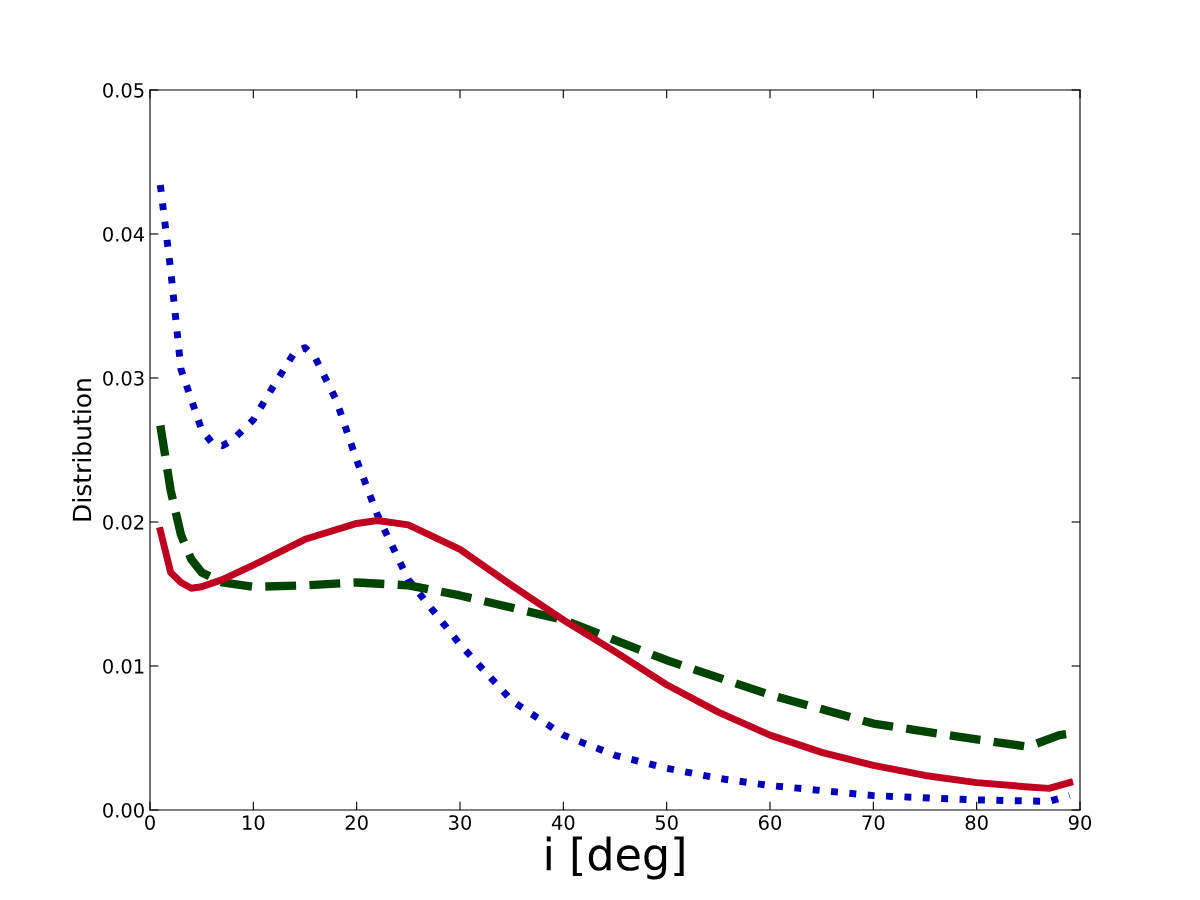 The image size is (1200, 900). What do you see at coordinates (1080, 822) in the screenshot?
I see `x-tick-label: 90` at bounding box center [1080, 822].